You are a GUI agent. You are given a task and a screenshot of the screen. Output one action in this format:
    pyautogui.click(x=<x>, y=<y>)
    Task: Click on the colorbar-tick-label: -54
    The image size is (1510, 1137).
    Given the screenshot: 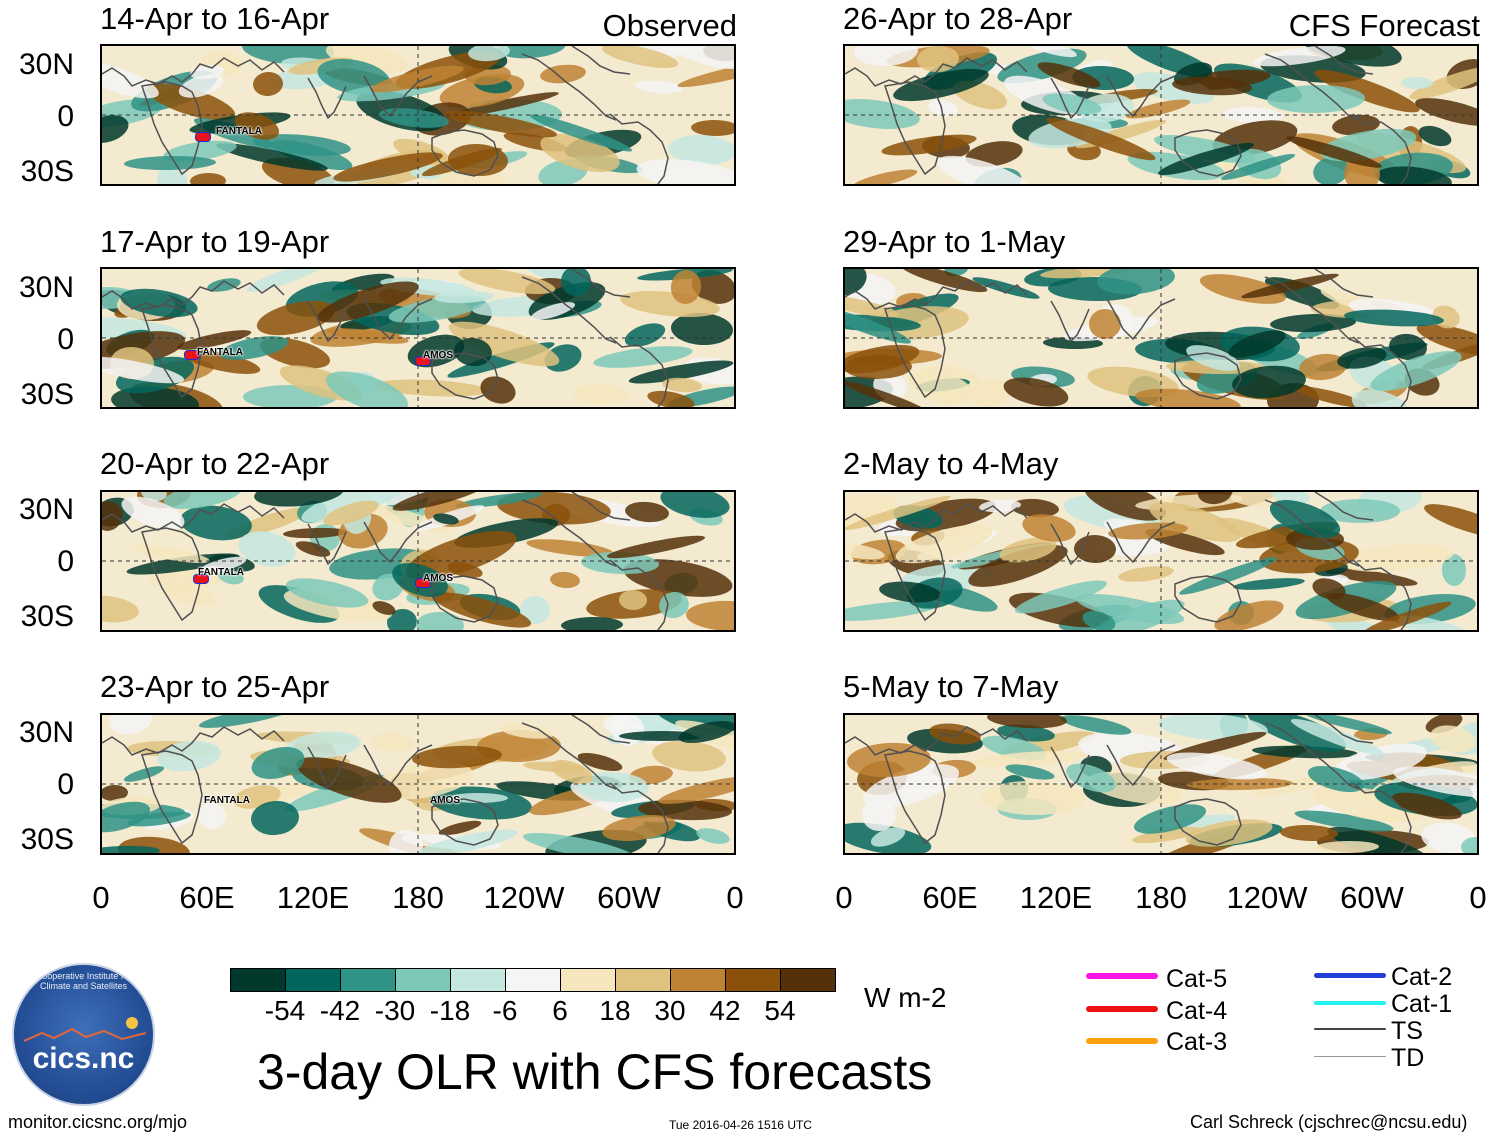 What is the action you would take?
    pyautogui.click(x=285, y=1010)
    